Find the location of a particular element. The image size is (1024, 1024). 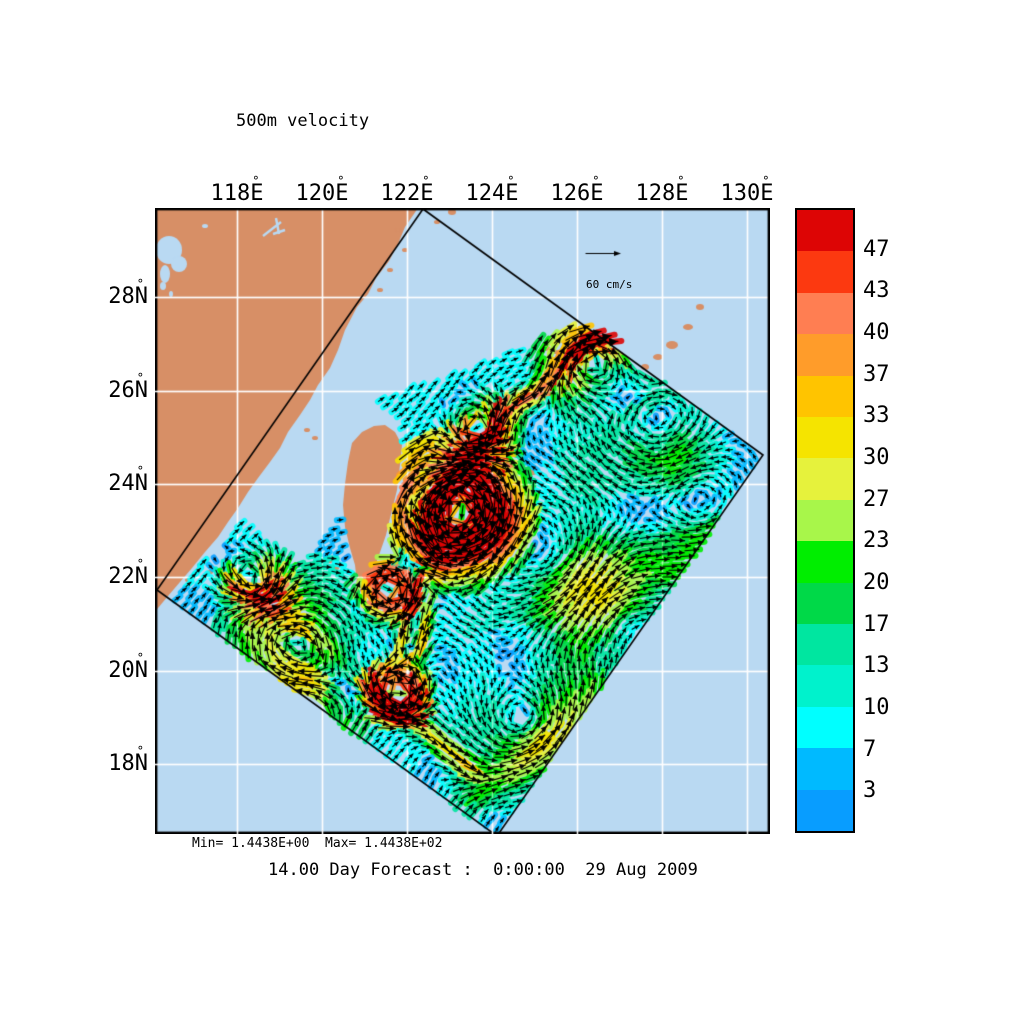

lon-tick-label: 118E ° is located at coordinates (237, 190).